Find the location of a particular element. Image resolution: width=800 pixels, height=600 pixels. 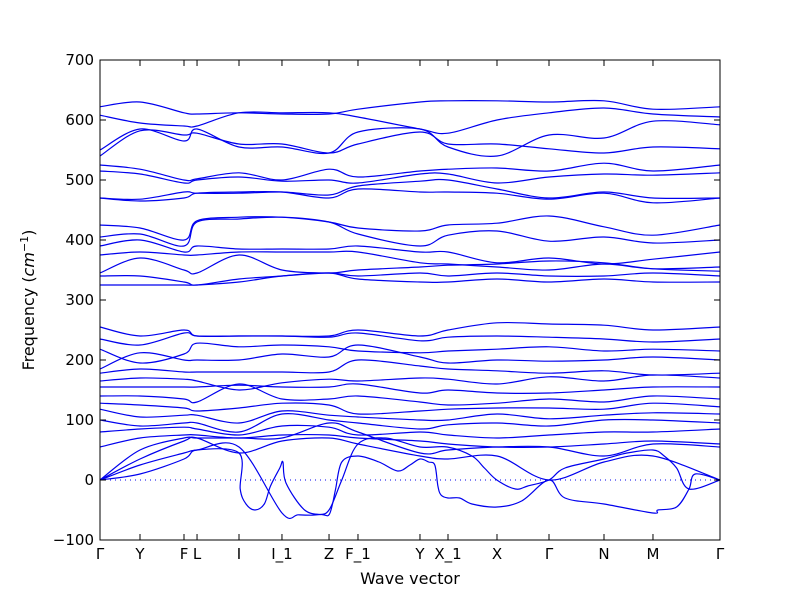

x-axis-title: Wave vector is located at coordinates (410, 578).